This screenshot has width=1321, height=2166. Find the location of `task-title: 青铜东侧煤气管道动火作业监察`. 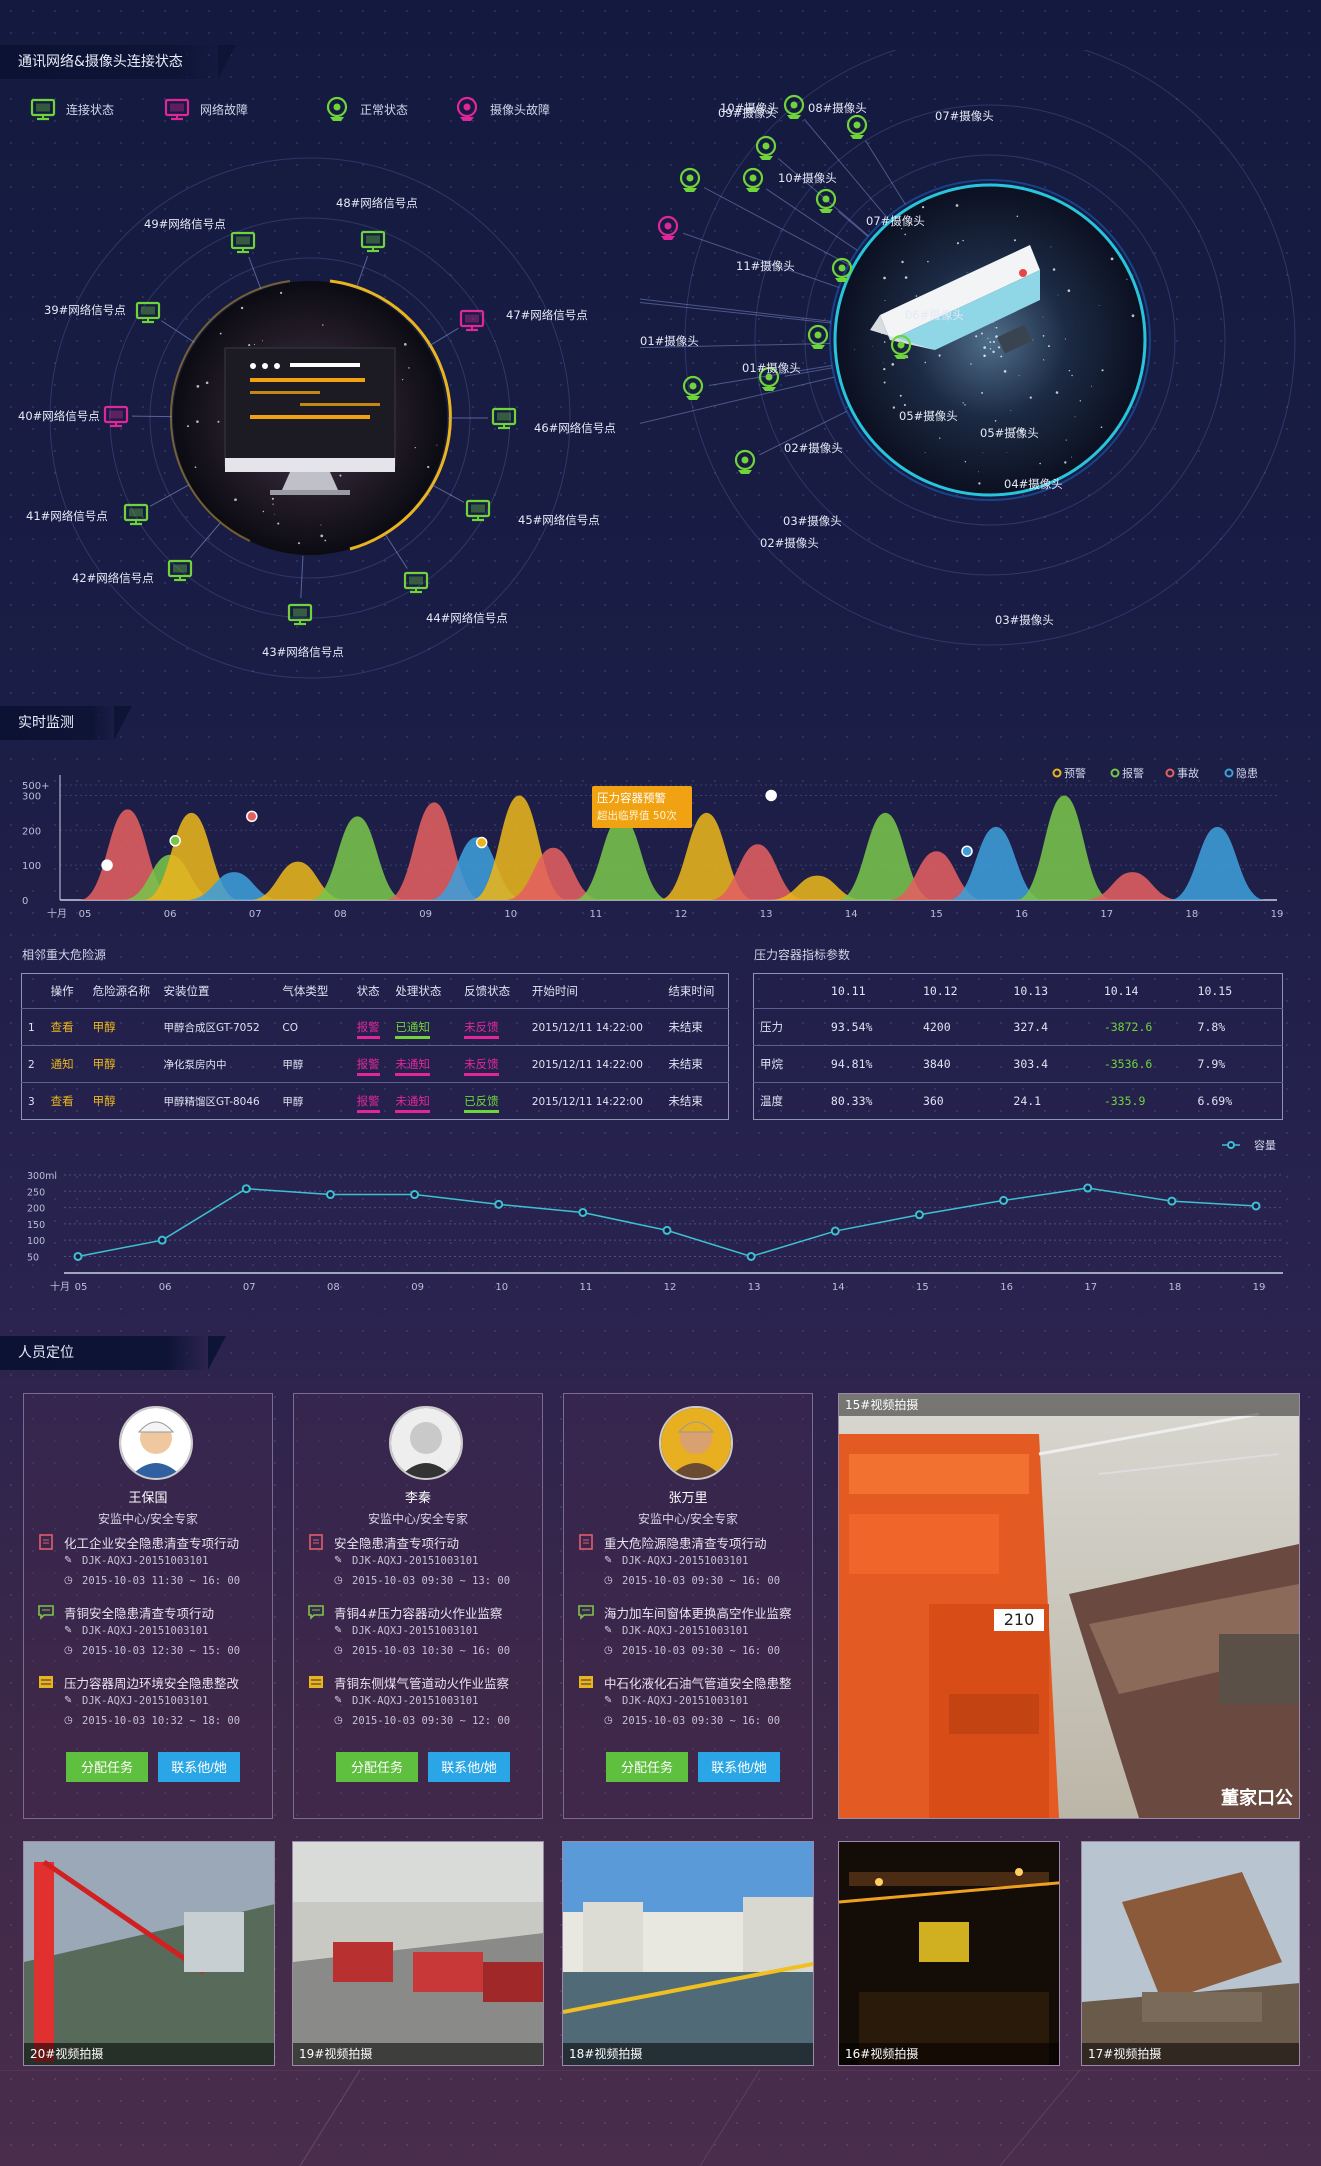

task-title: 青铜东侧煤气管道动火作业监察 is located at coordinates (421, 1682).